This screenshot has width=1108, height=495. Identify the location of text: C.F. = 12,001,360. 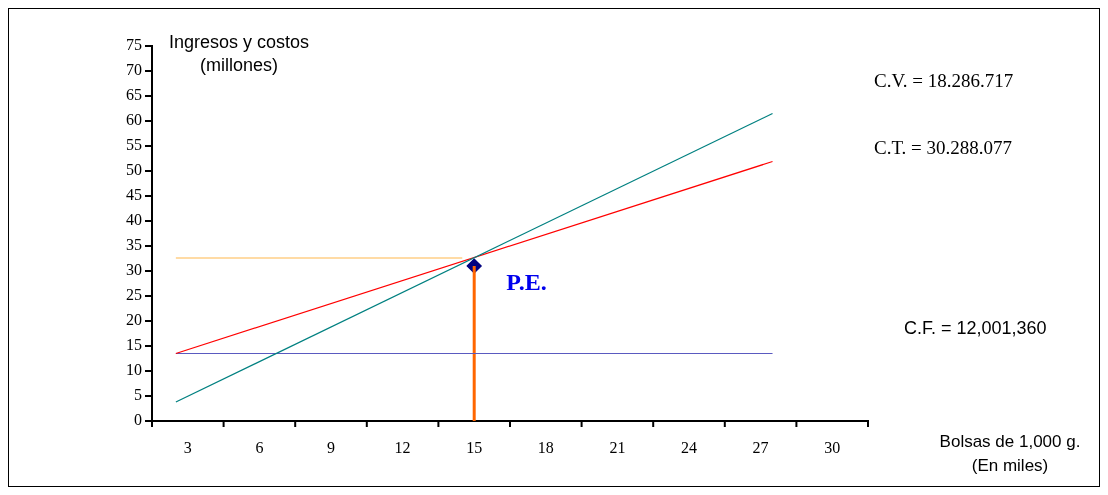
(975, 327).